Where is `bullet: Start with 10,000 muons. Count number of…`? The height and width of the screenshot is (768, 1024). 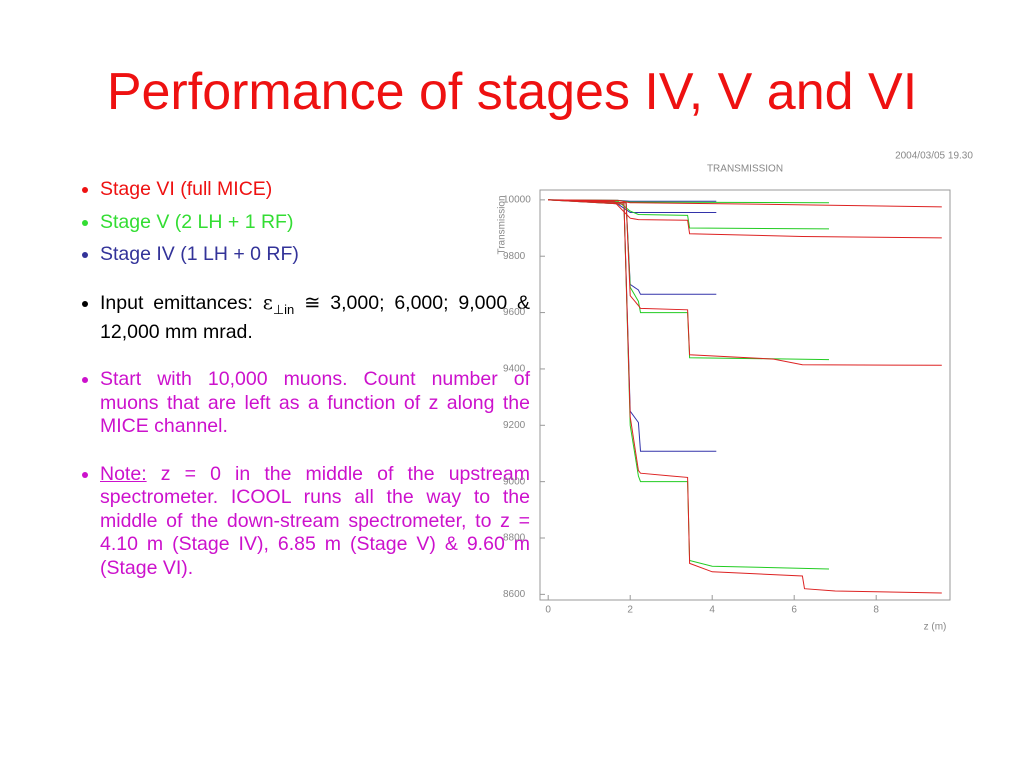
bullet: Start with 10,000 muons. Count number of… is located at coordinates (315, 403).